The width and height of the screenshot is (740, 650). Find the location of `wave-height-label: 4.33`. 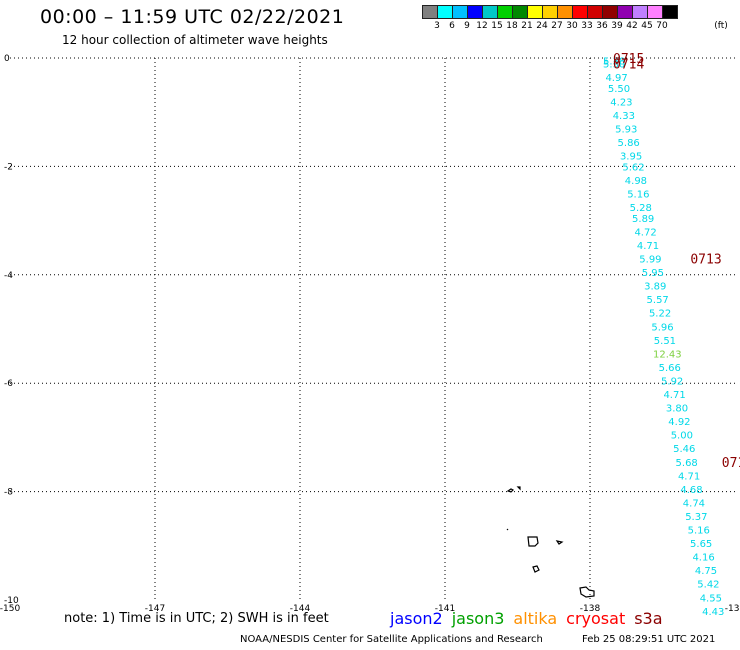

wave-height-label: 4.33 is located at coordinates (624, 116).